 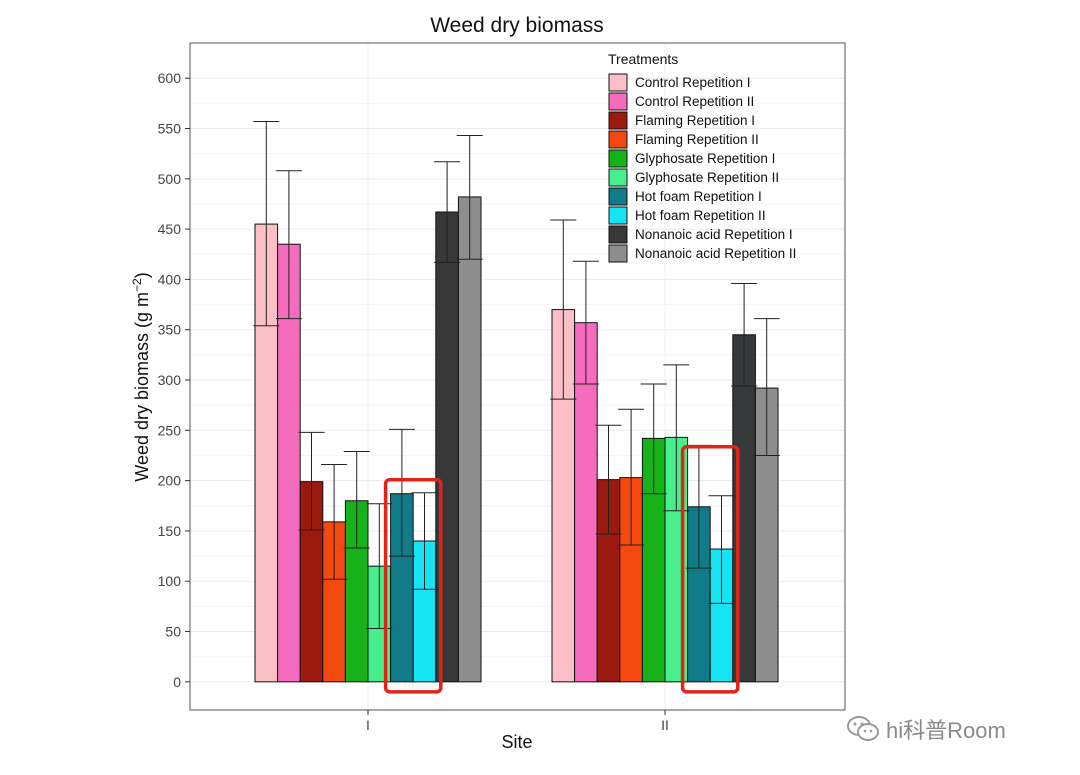 I want to click on legend-key-nonanoic-acid-repetition-ii, so click(x=618, y=253).